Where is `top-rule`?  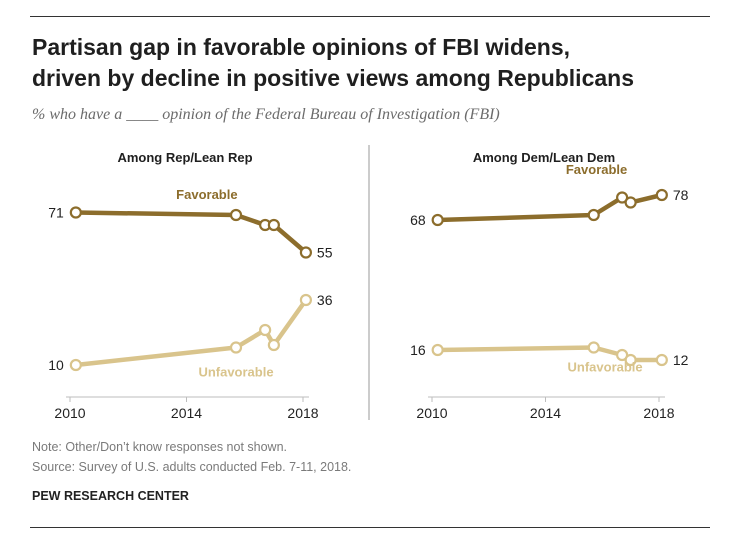 top-rule is located at coordinates (370, 16).